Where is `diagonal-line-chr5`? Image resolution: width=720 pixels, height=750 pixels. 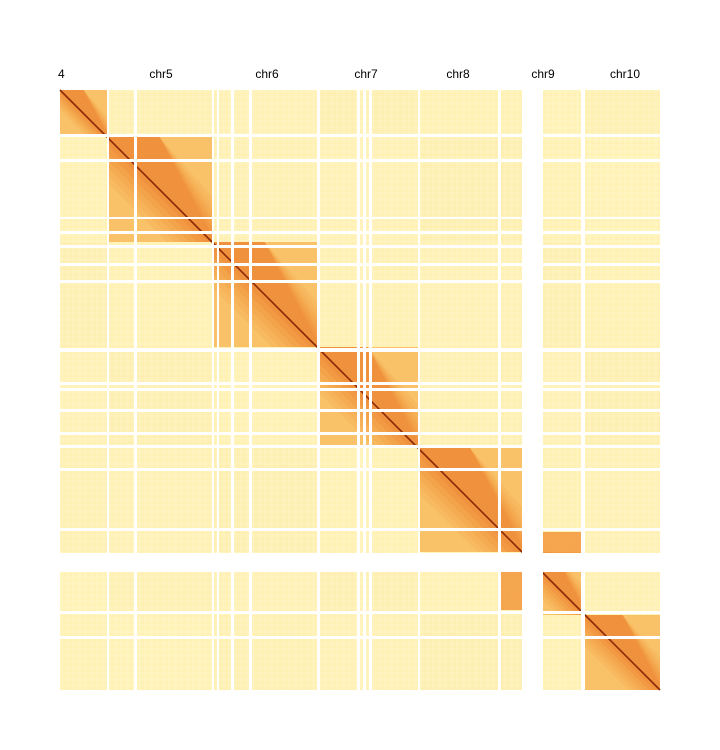 diagonal-line-chr5 is located at coordinates (159, 189).